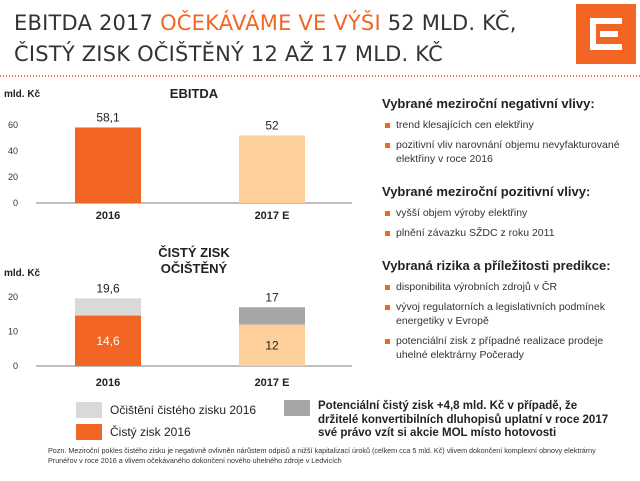 This screenshot has width=640, height=481. I want to click on legend-swatch-potential, so click(297, 408).